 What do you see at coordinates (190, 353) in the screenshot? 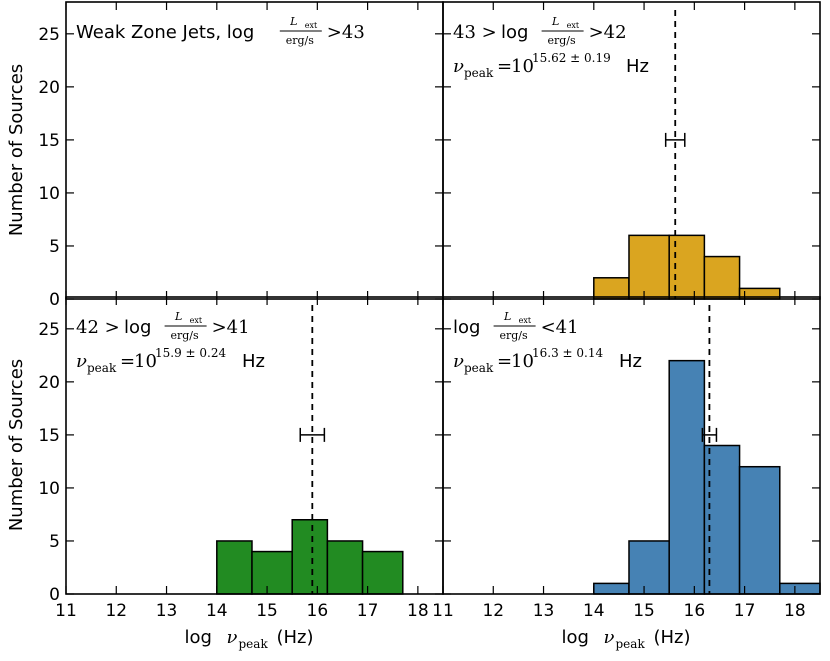
I see `peak-exponent: 15.9 ± 0.24` at bounding box center [190, 353].